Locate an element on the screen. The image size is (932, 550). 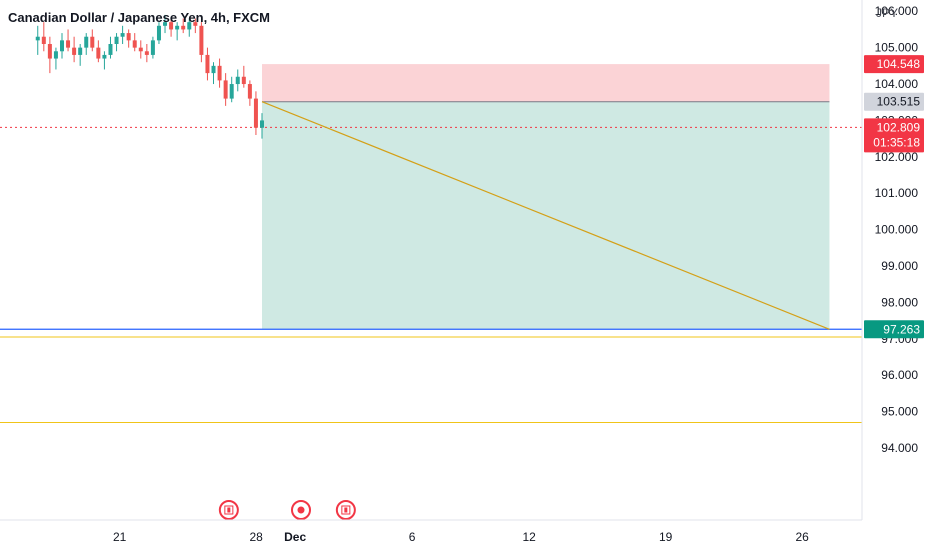
candle-series is located at coordinates (149, 76).